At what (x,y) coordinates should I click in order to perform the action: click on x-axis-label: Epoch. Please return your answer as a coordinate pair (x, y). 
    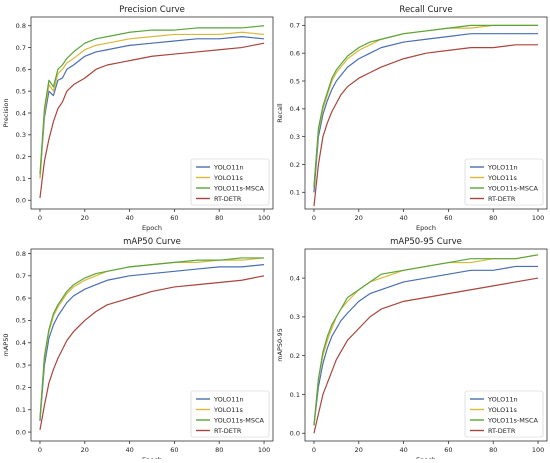
    Looking at the image, I should click on (152, 228).